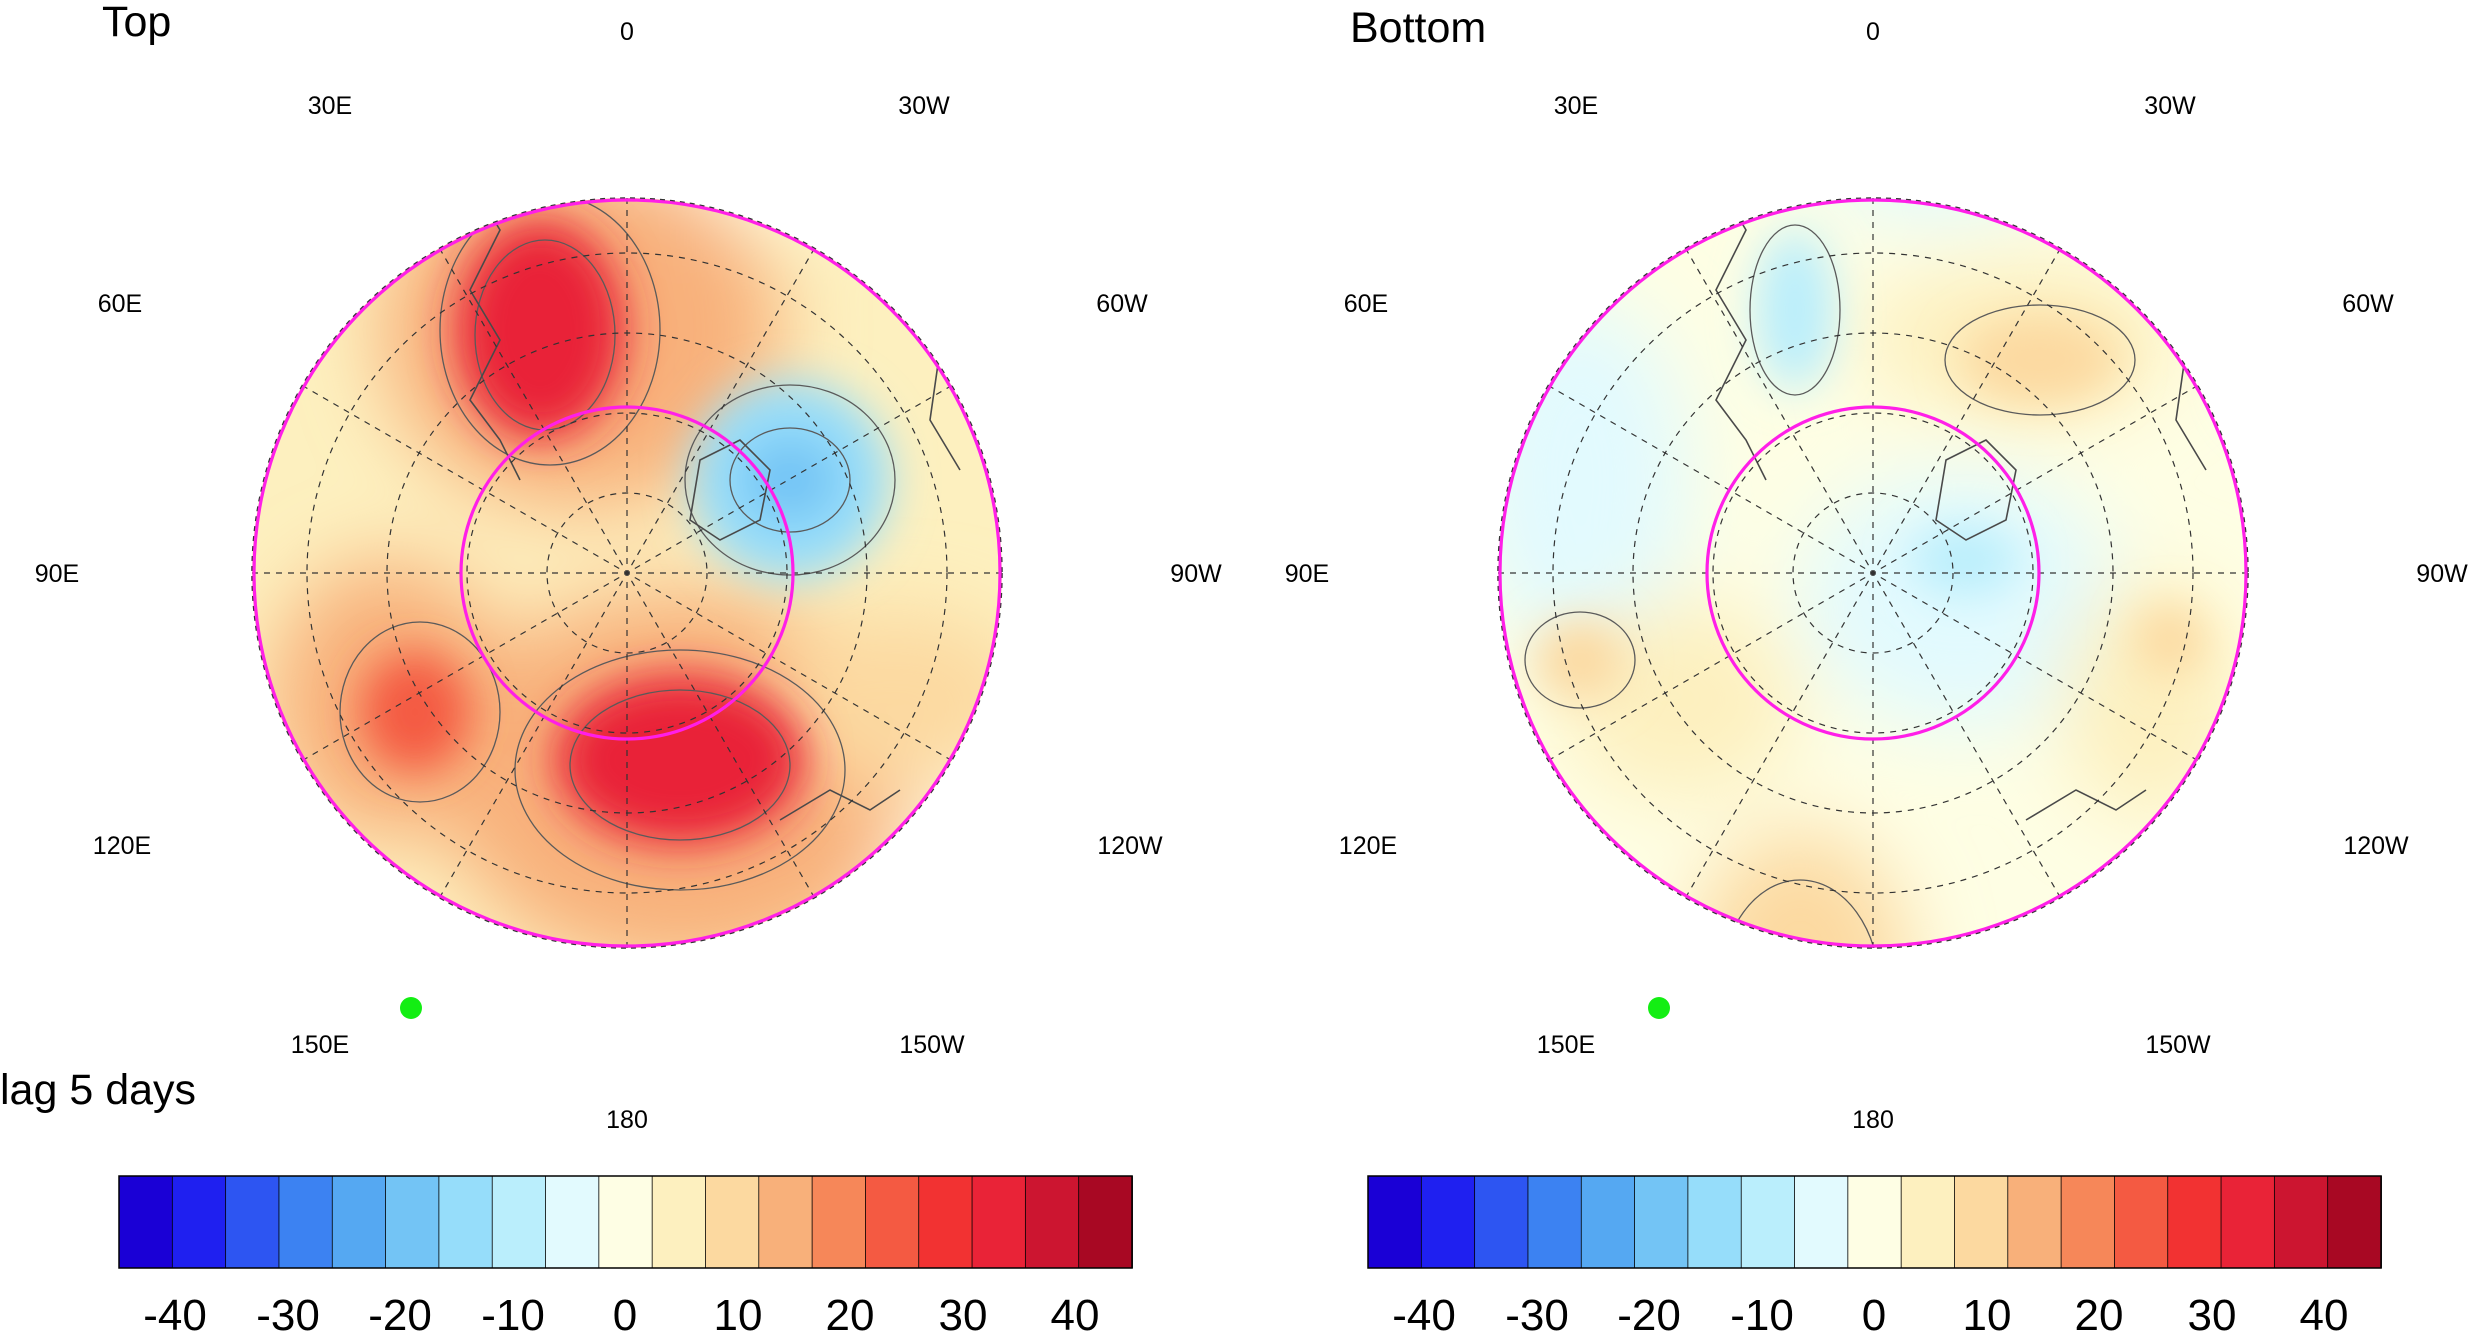 The image size is (2476, 1332). Describe the element at coordinates (1075, 1311) in the screenshot. I see `colorbar-label: 40` at that location.